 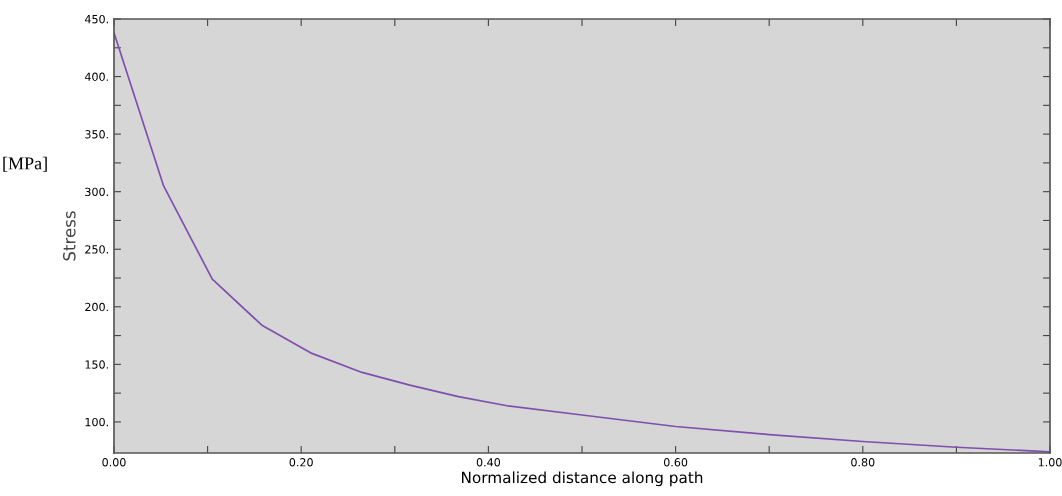 What do you see at coordinates (114, 462) in the screenshot?
I see `x-tick-label: 0.00` at bounding box center [114, 462].